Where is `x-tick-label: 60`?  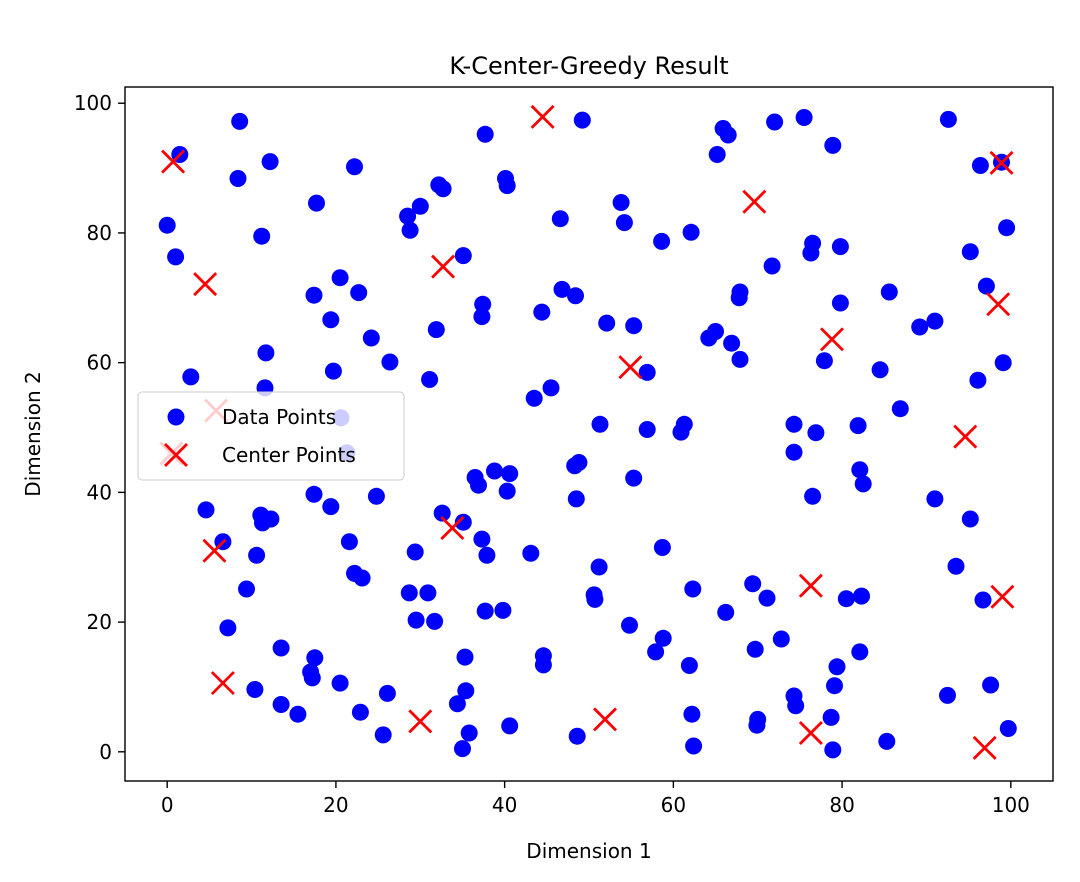
x-tick-label: 60 is located at coordinates (673, 805).